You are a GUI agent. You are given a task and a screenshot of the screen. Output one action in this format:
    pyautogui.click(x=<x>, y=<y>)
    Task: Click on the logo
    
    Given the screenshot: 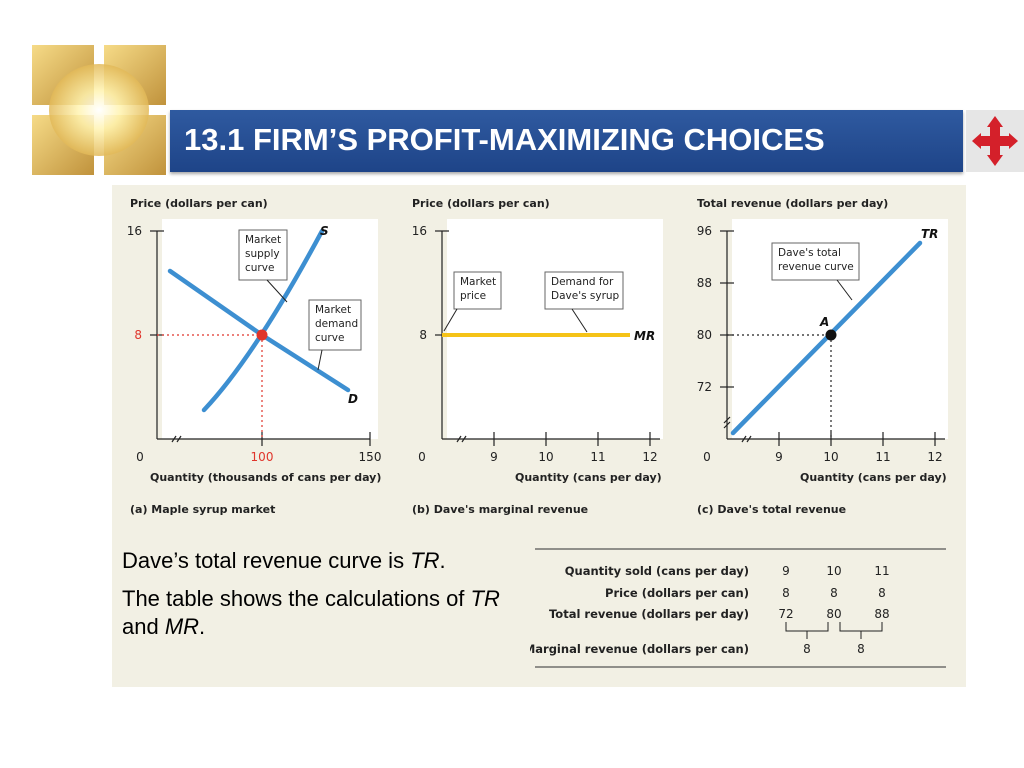 What is the action you would take?
    pyautogui.click(x=99, y=110)
    